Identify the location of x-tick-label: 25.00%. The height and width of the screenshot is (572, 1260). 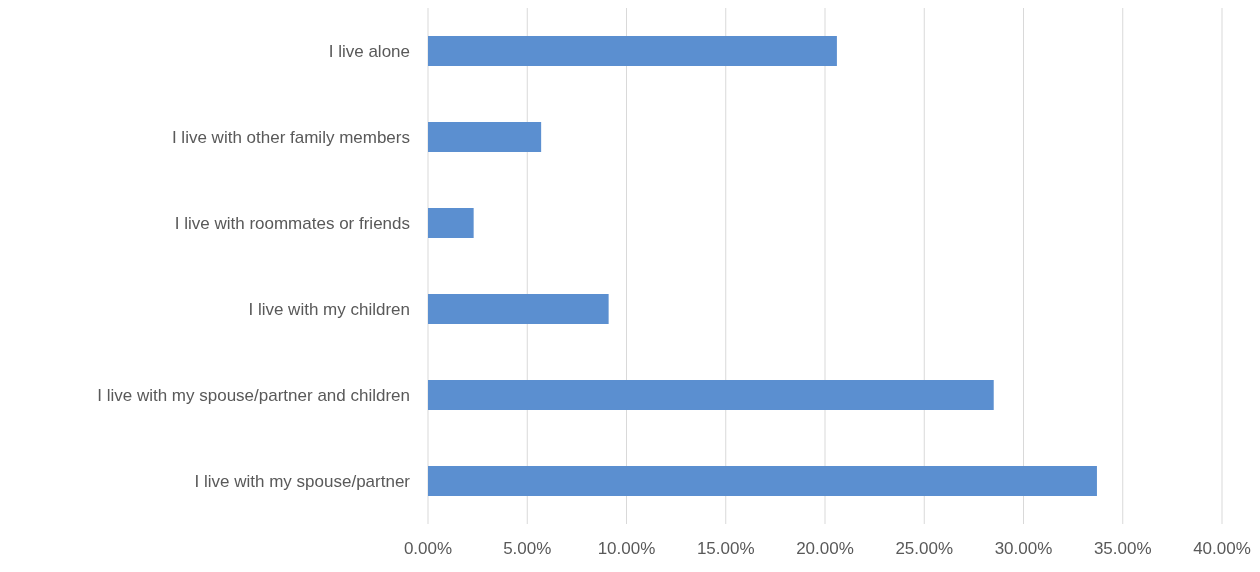
(924, 549).